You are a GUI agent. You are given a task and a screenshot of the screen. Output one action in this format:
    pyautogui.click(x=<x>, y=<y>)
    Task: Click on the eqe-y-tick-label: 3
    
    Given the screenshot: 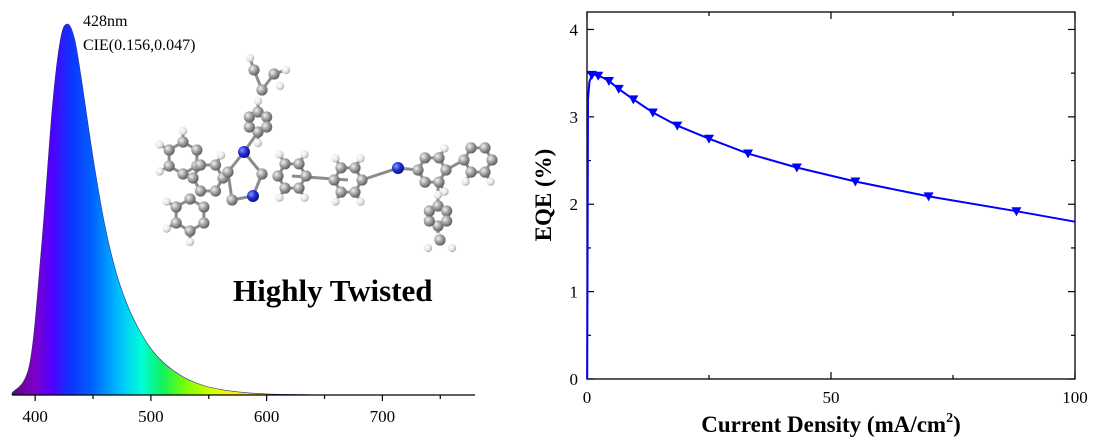 What is the action you would take?
    pyautogui.click(x=574, y=117)
    